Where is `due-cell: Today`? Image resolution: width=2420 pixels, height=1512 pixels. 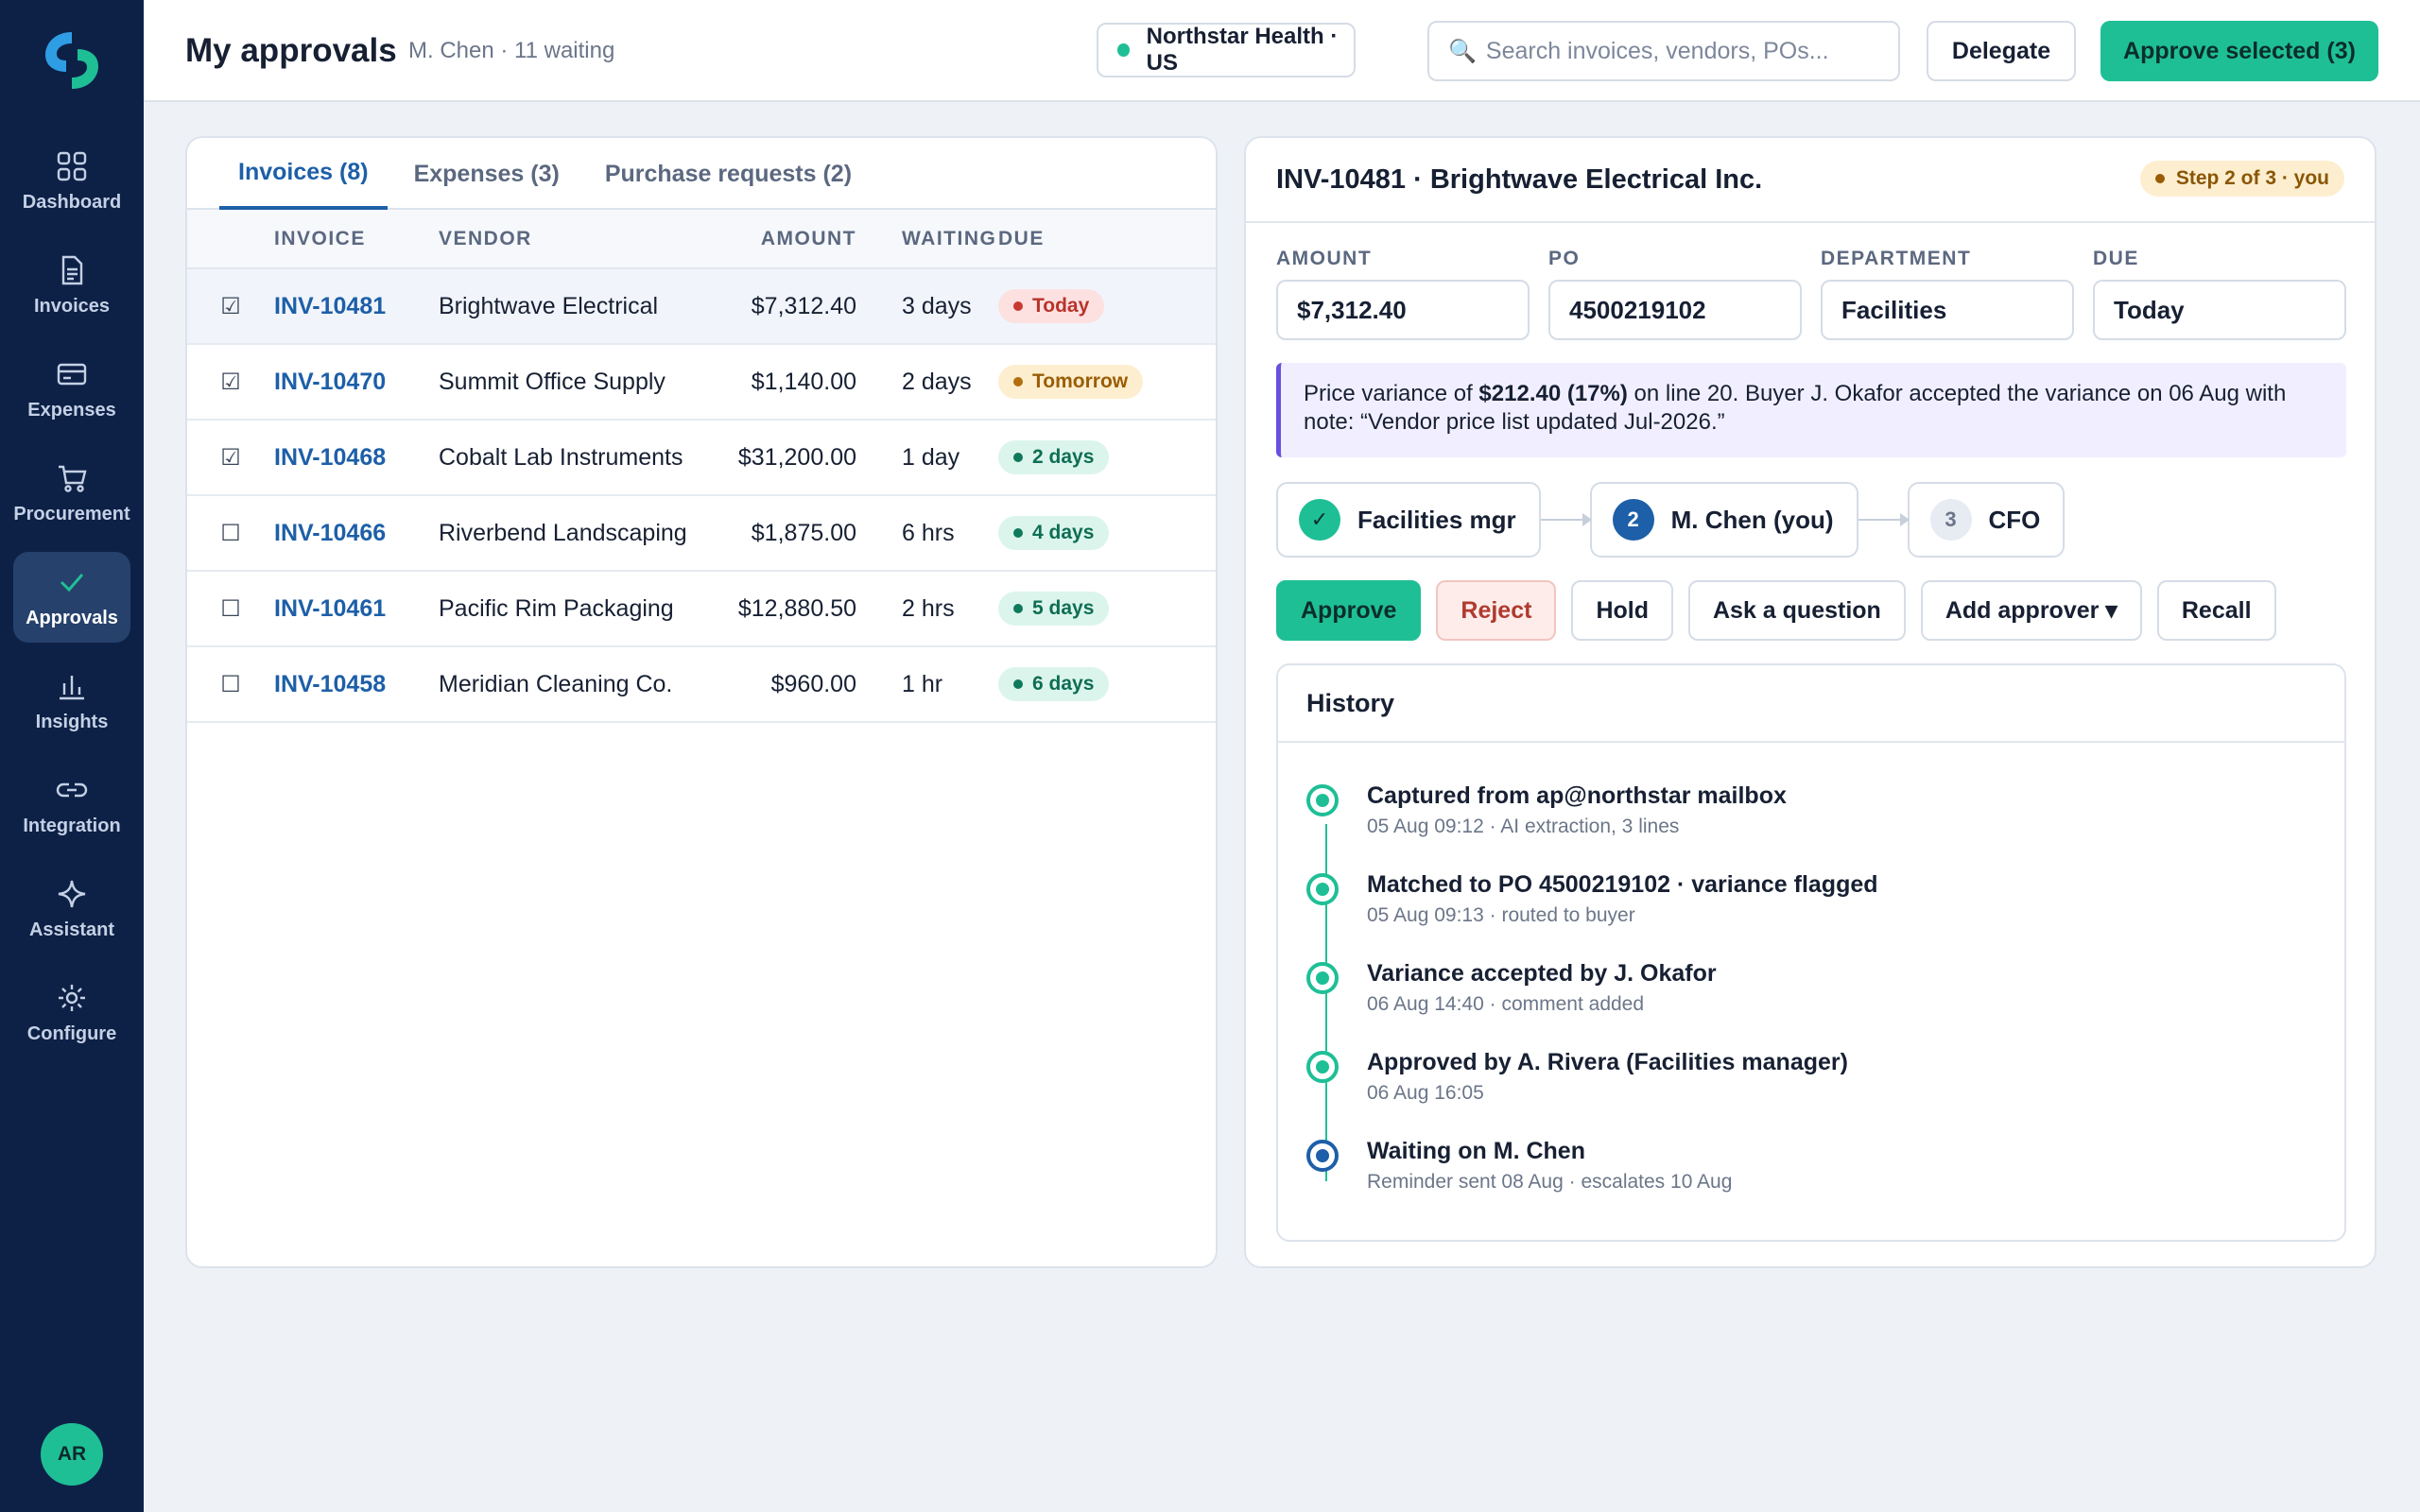
due-cell: Today is located at coordinates (1107, 306).